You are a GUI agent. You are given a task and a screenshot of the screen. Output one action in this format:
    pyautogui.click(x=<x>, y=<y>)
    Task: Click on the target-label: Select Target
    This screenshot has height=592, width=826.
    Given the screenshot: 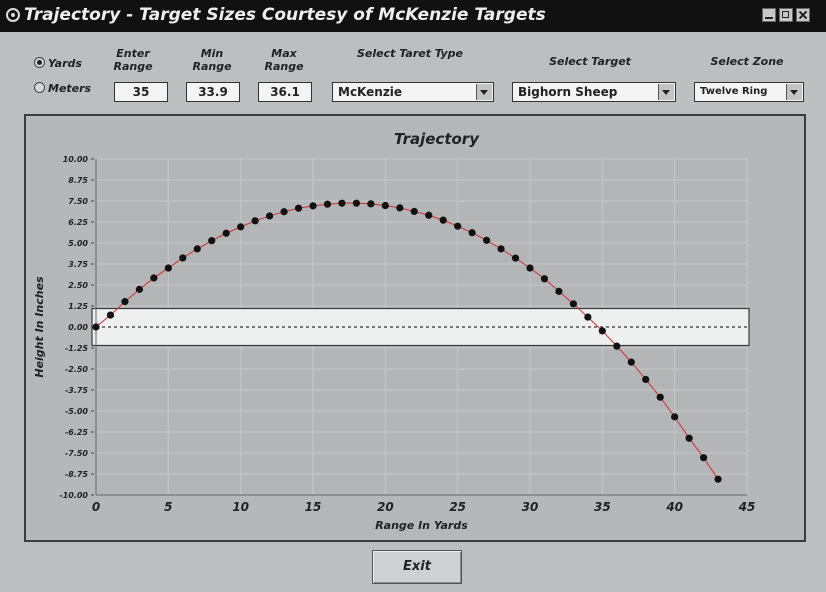 What is the action you would take?
    pyautogui.click(x=590, y=61)
    